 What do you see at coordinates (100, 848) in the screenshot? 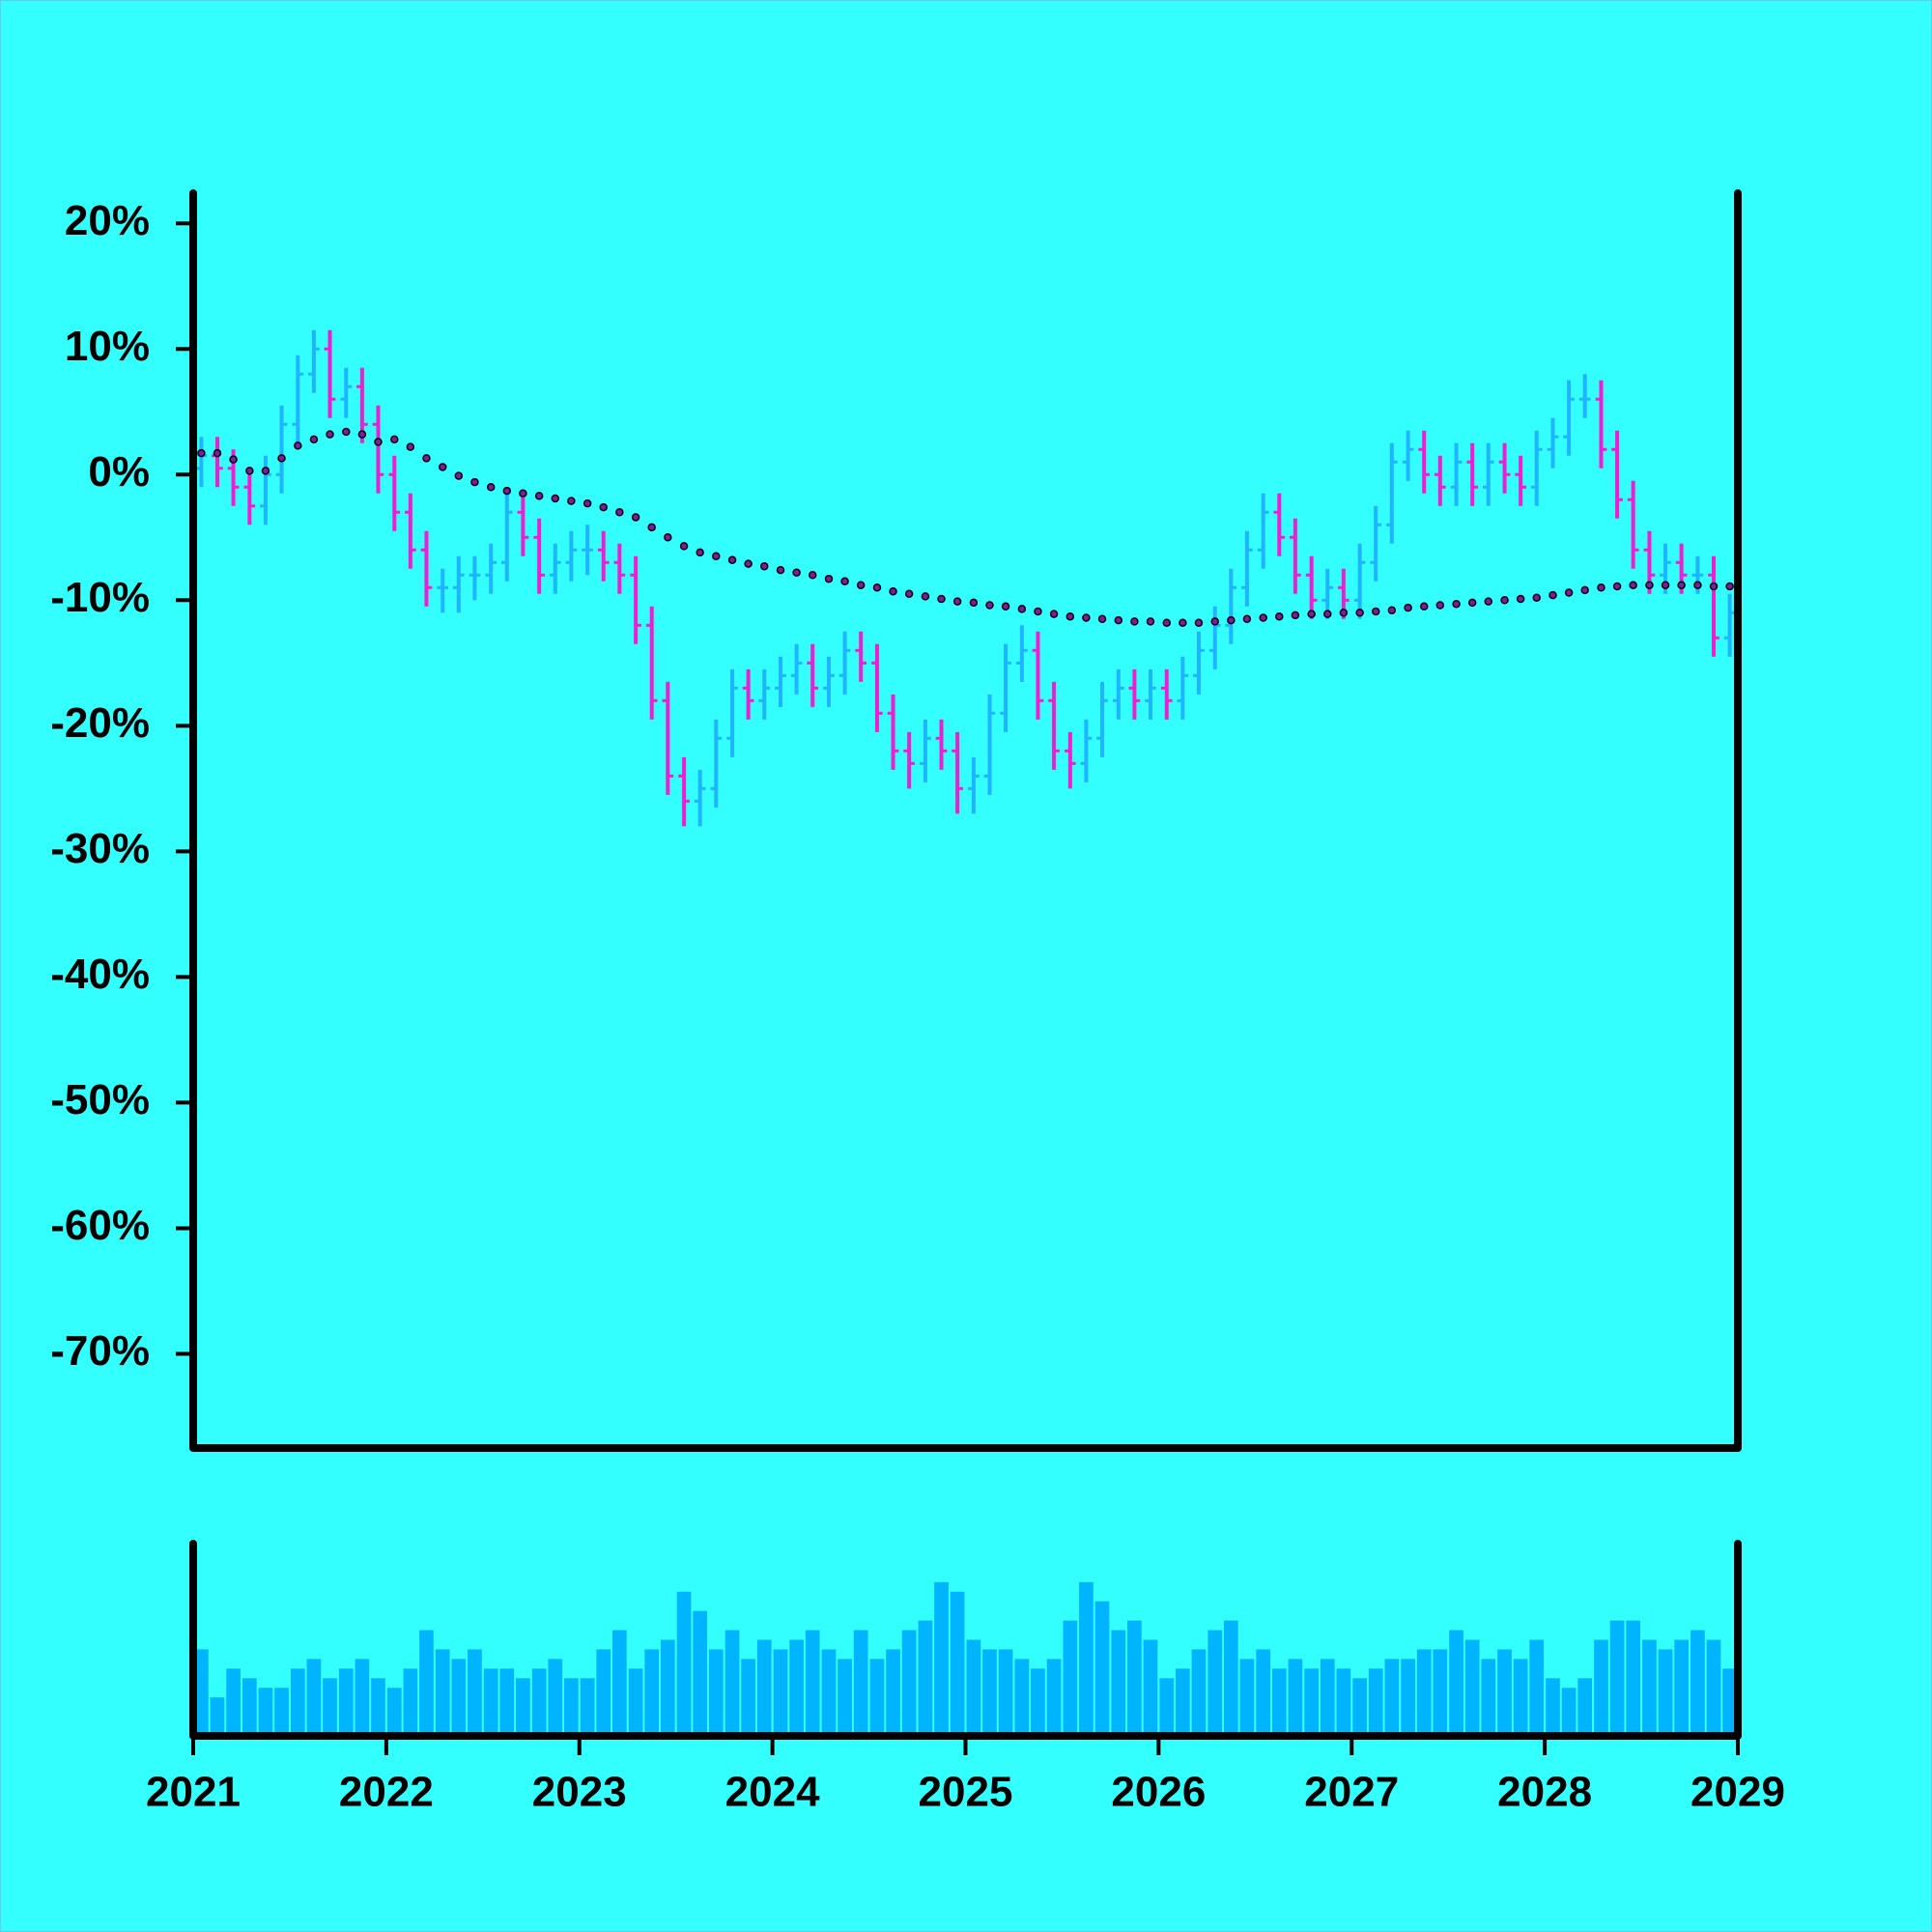
I see `y-tick-label: -30%` at bounding box center [100, 848].